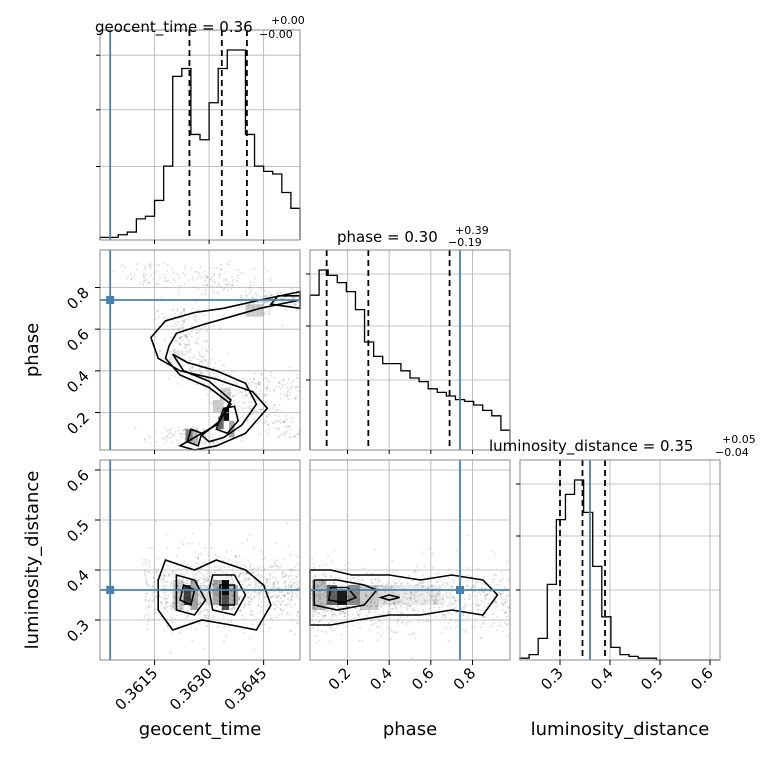 Image resolution: width=760 pixels, height=760 pixels. What do you see at coordinates (702, 679) in the screenshot?
I see `xtick-label-luminosity_distance: 0.6` at bounding box center [702, 679].